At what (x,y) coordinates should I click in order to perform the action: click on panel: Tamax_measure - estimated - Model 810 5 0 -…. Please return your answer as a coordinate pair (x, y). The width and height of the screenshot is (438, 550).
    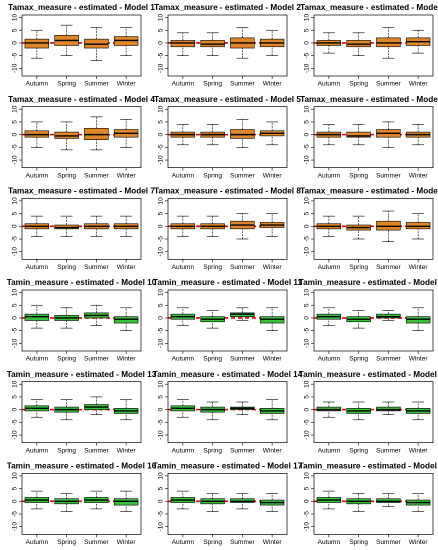
    Looking at the image, I should click on (227, 229).